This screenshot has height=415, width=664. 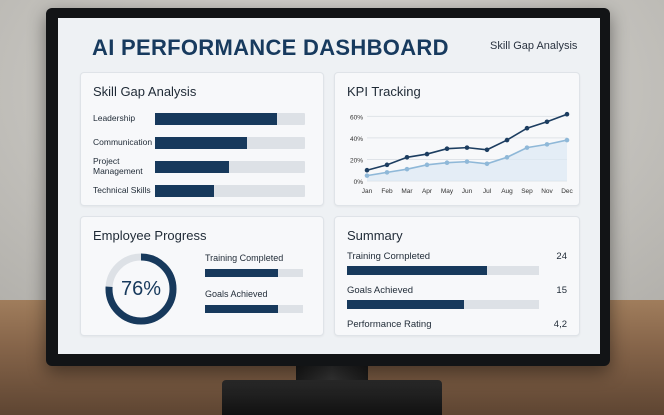 I want to click on kpi-title: KPI Tracking, so click(x=384, y=91).